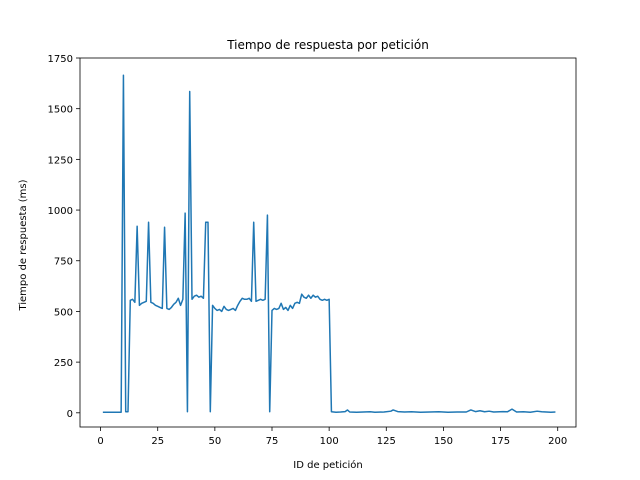  What do you see at coordinates (60, 110) in the screenshot?
I see `y-tick-label: 1500` at bounding box center [60, 110].